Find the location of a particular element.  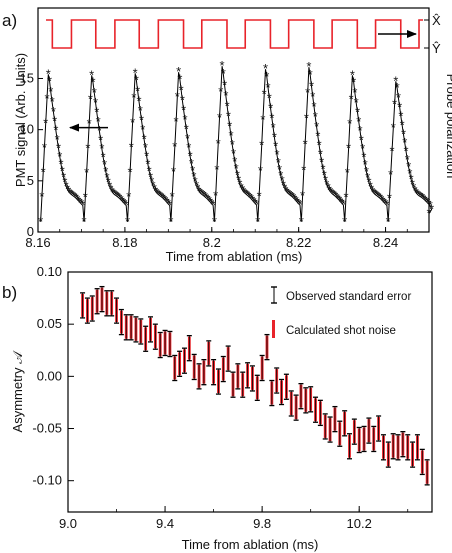

panel-a-right-tick-label: Ŷ is located at coordinates (436, 48).